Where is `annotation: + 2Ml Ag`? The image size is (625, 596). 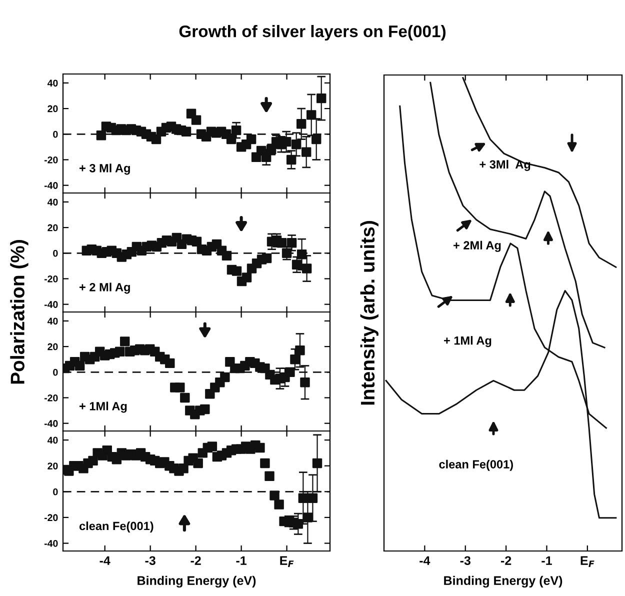 annotation: + 2Ml Ag is located at coordinates (477, 246).